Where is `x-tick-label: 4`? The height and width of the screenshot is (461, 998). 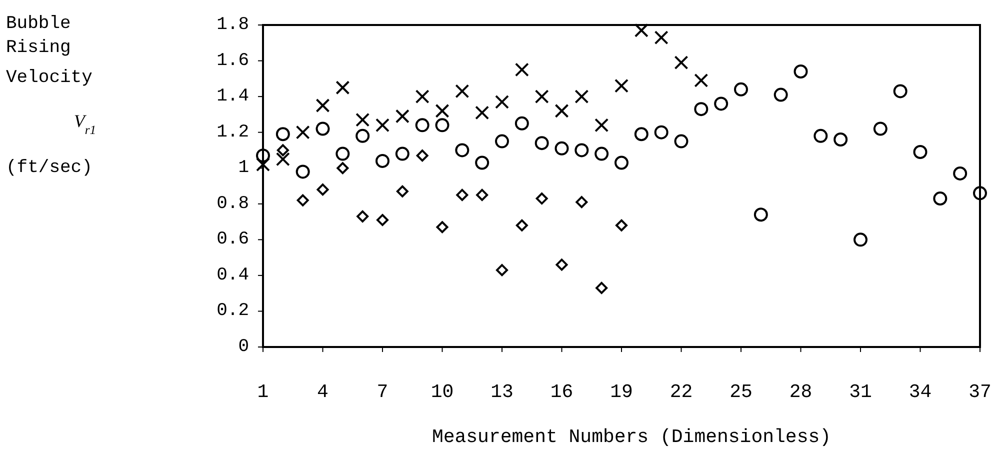 x-tick-label: 4 is located at coordinates (322, 392).